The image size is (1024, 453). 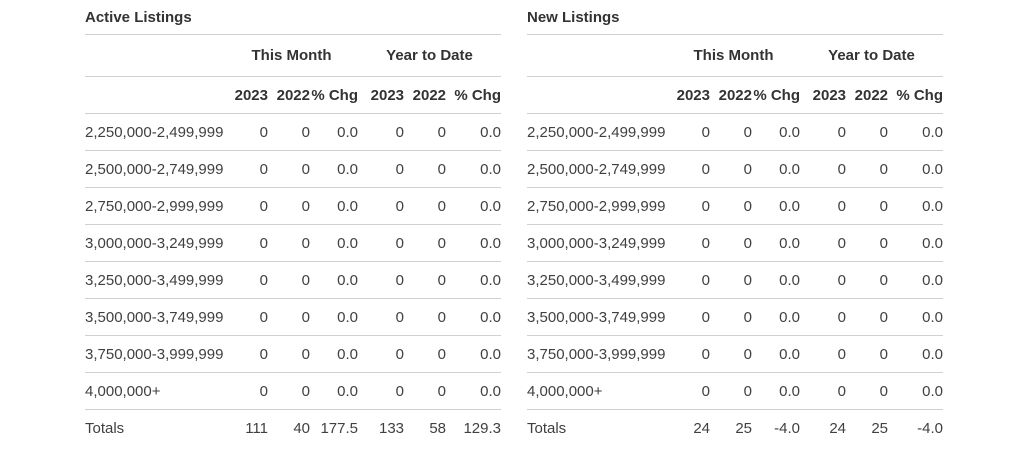 I want to click on price-range-label: 3,750,000-3,999,999, so click(x=155, y=354).